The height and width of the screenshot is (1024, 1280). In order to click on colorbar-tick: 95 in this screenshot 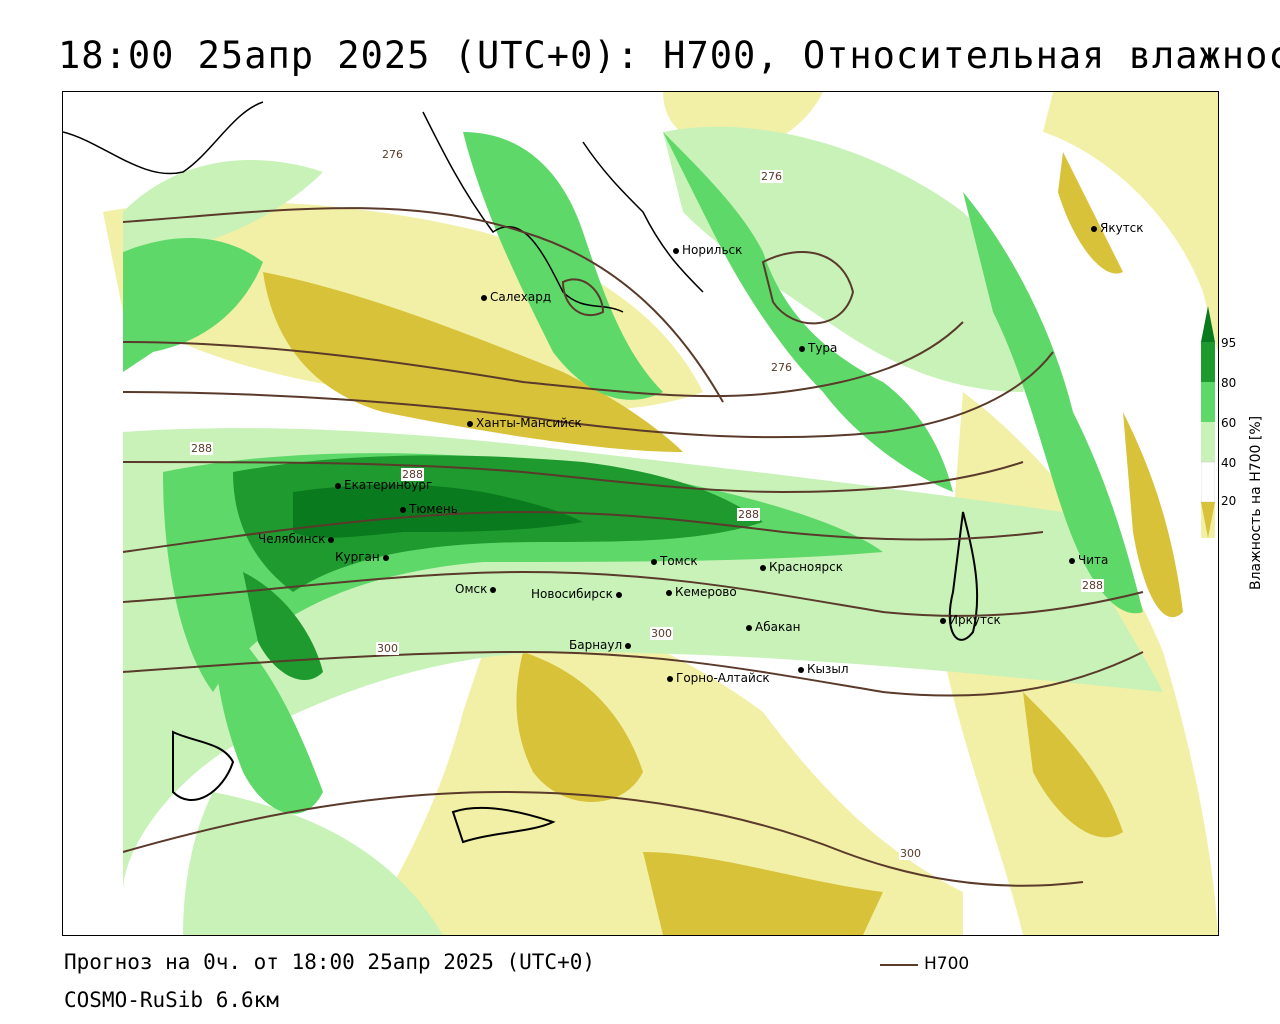, I will do `click(1229, 343)`.